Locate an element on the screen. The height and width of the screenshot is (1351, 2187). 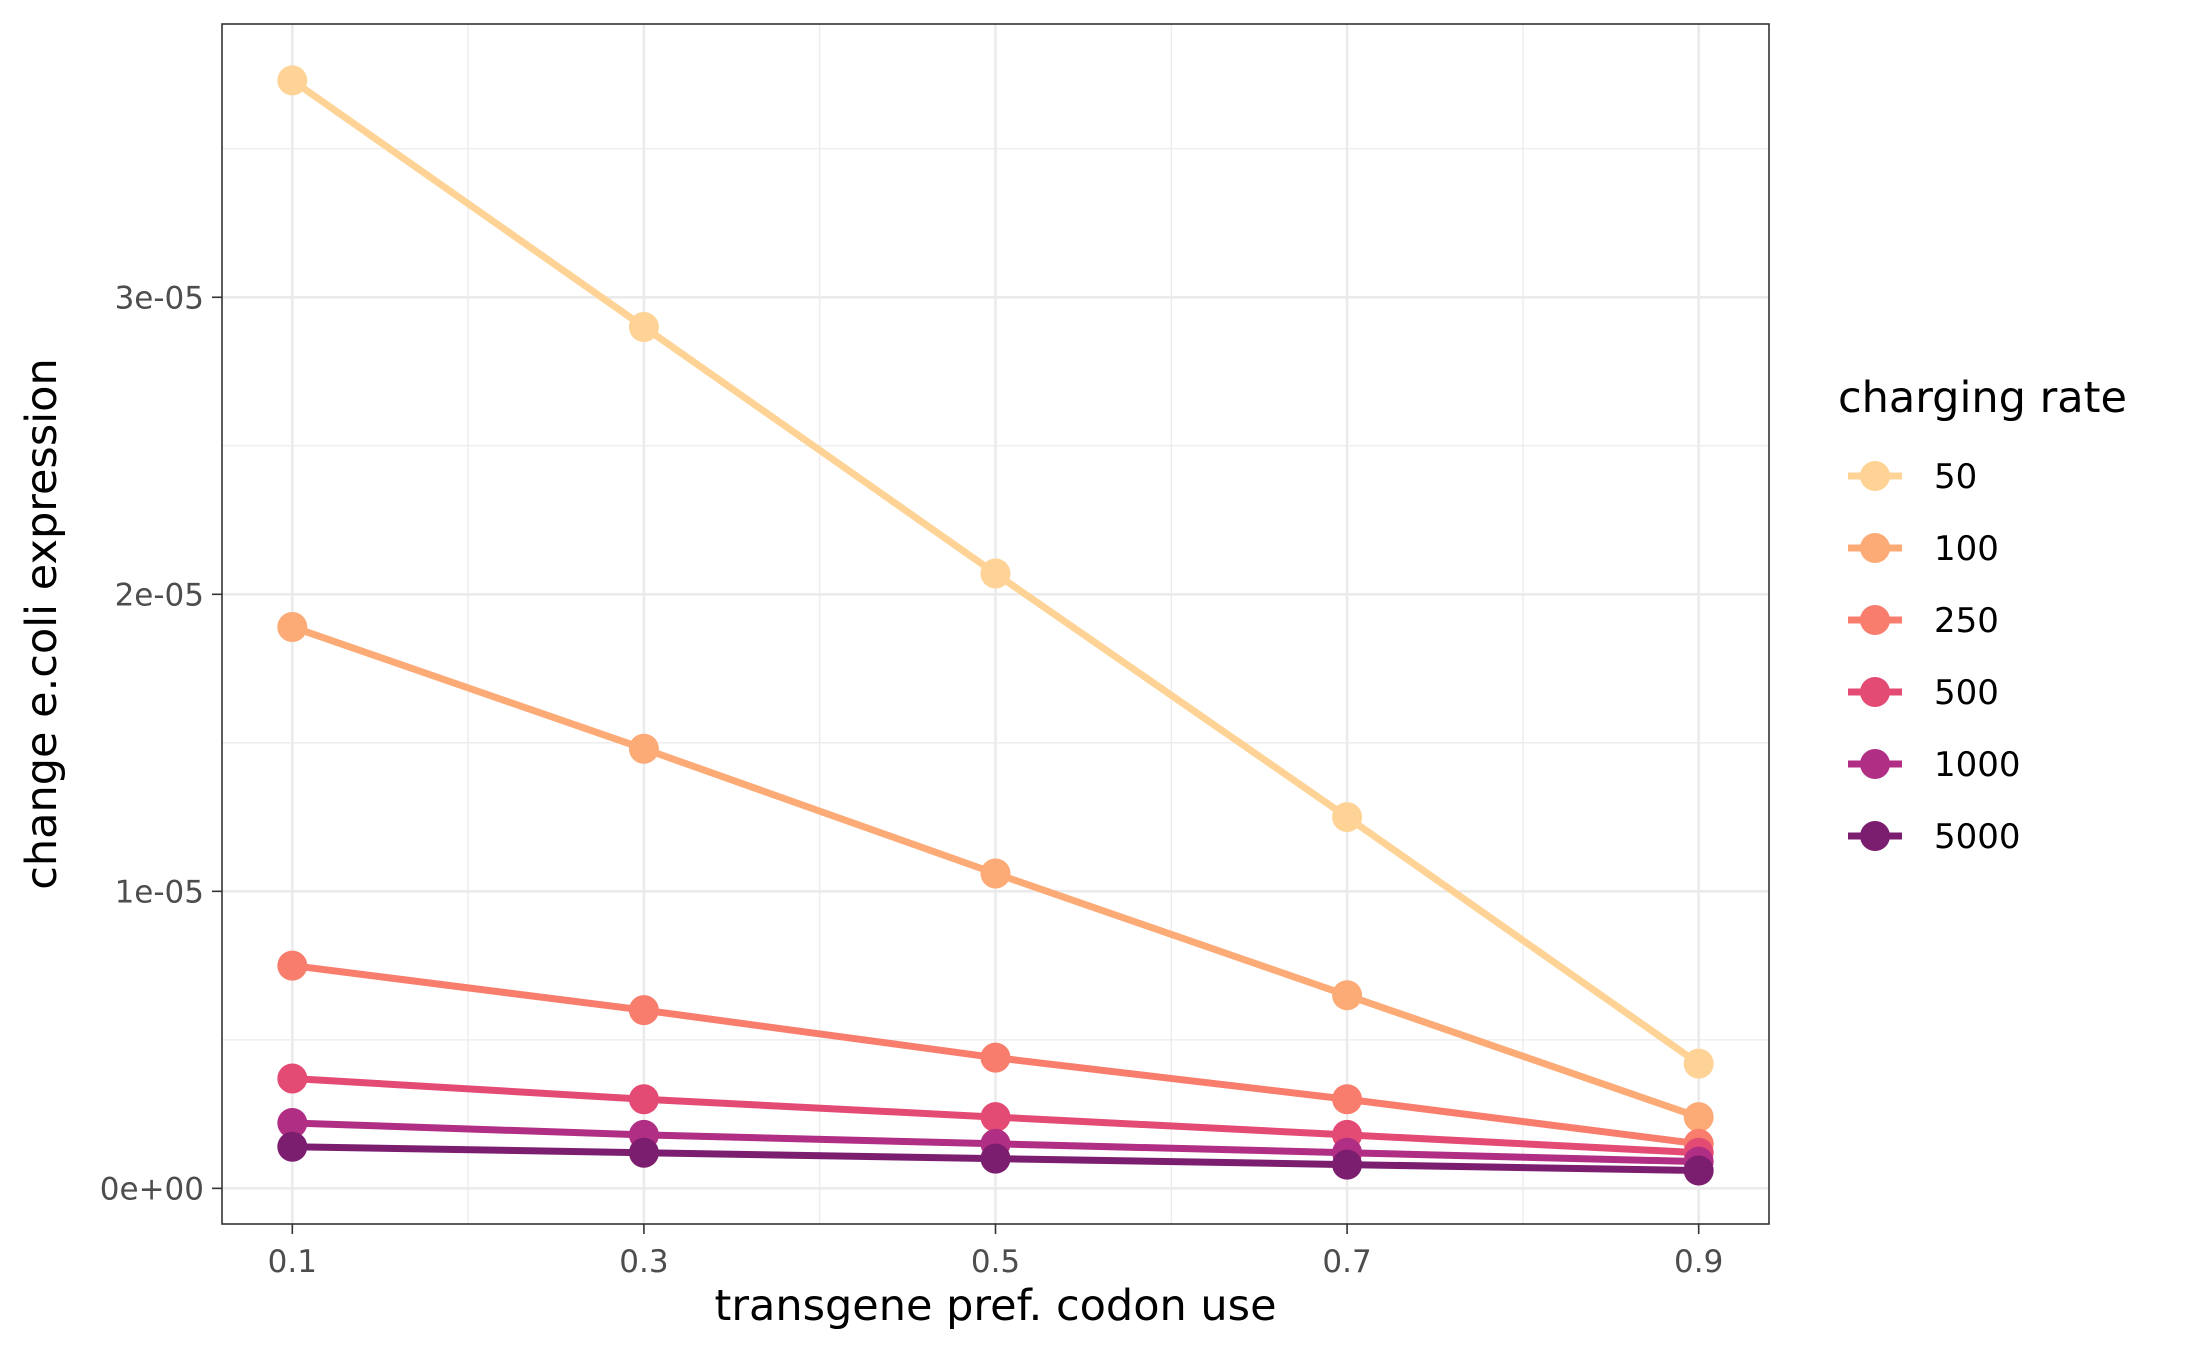
legend-item-100: 100 is located at coordinates (1923, 549).